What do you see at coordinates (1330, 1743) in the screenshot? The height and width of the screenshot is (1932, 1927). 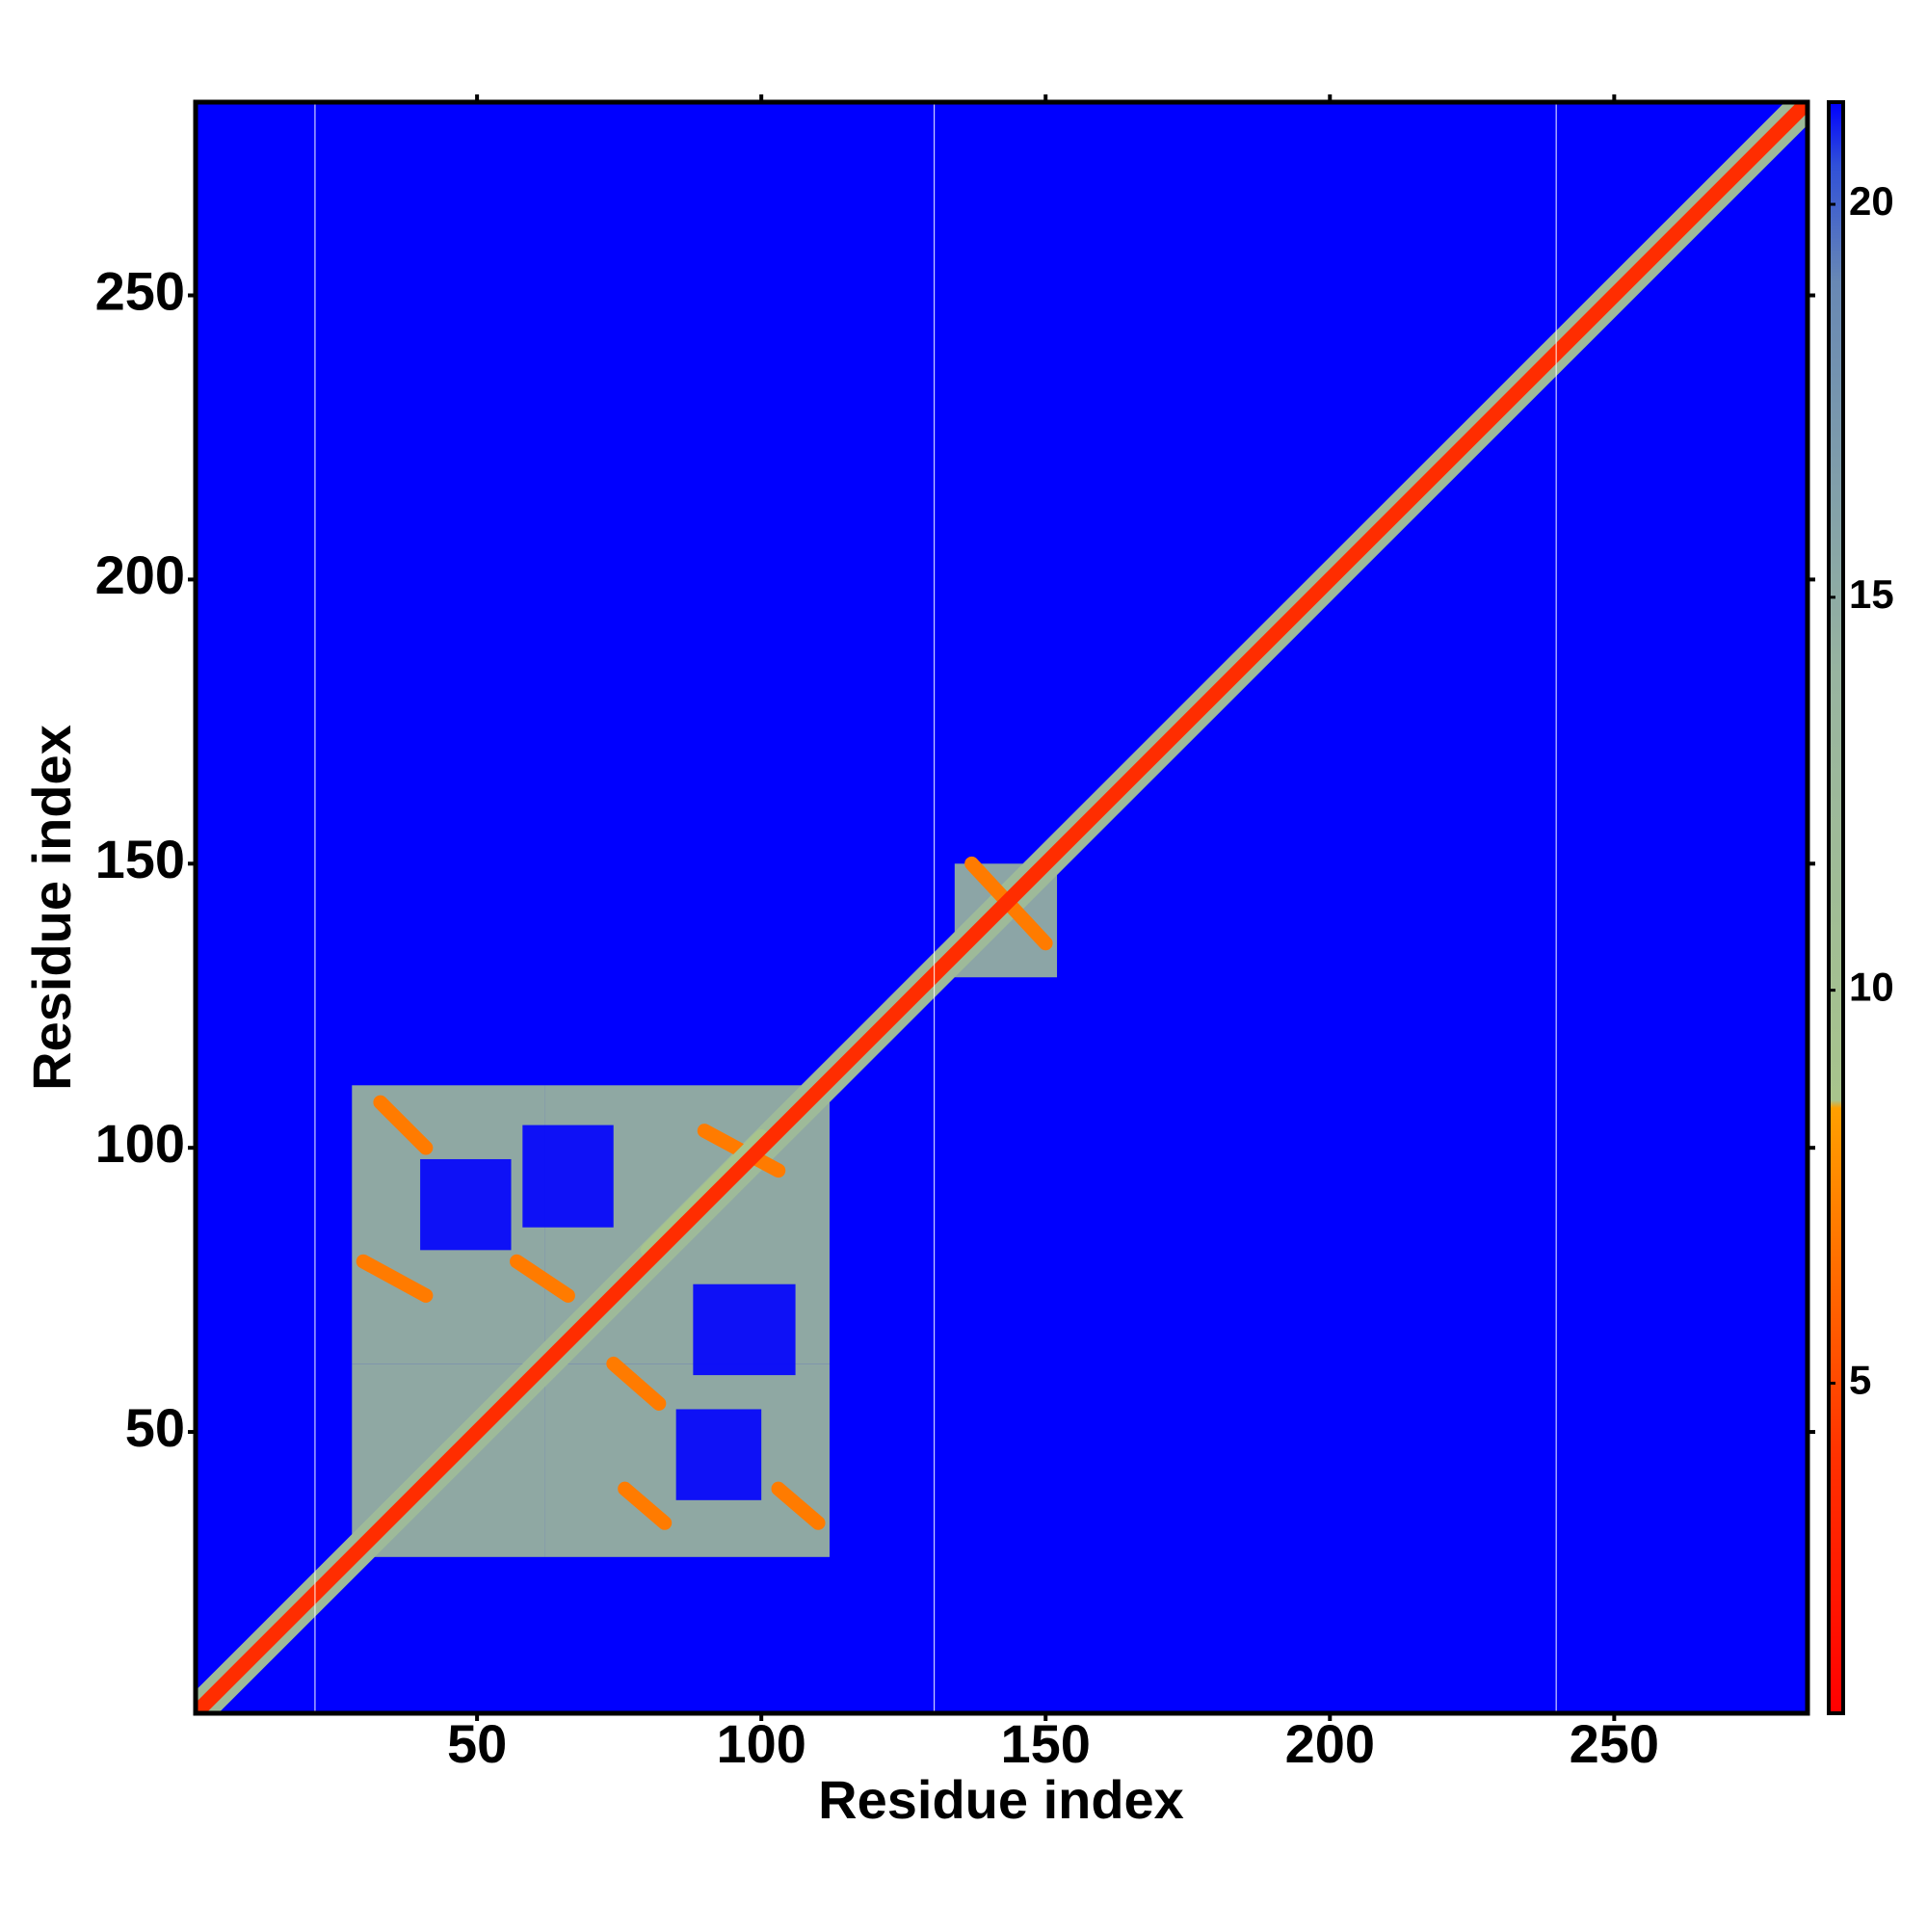 I see `x-tick-label: 200` at bounding box center [1330, 1743].